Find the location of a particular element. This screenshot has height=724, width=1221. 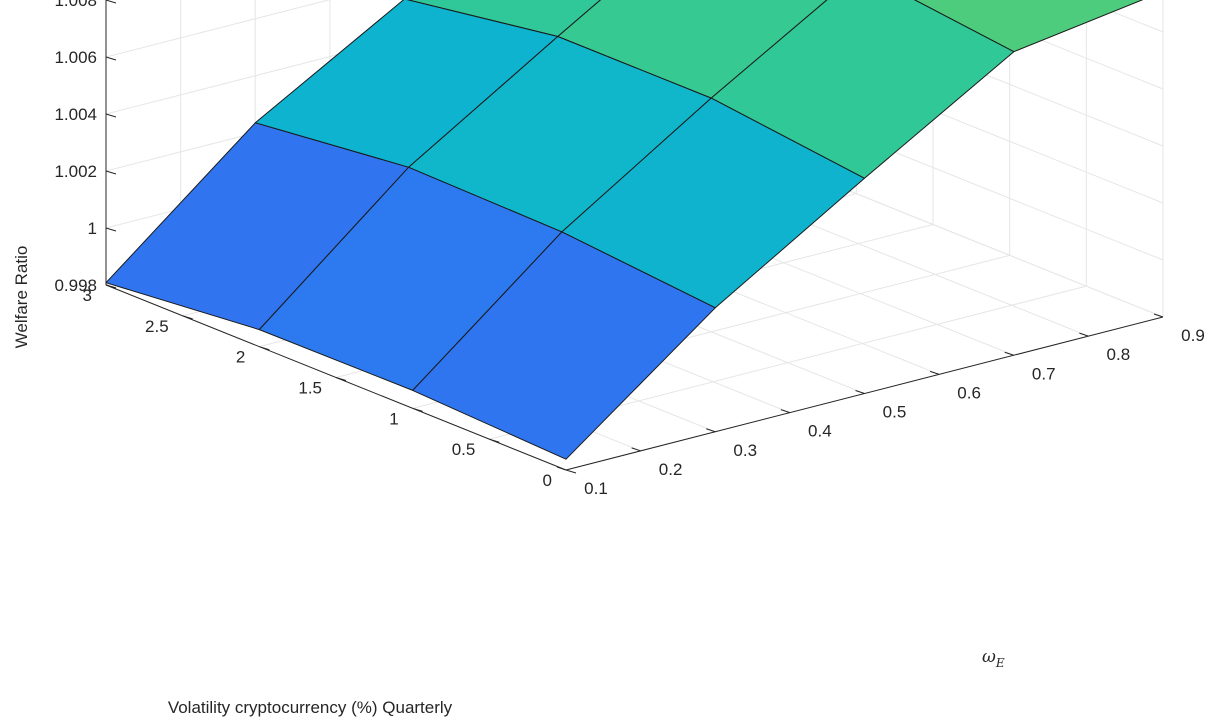

z-tick-label: 1.006 is located at coordinates (75, 57).